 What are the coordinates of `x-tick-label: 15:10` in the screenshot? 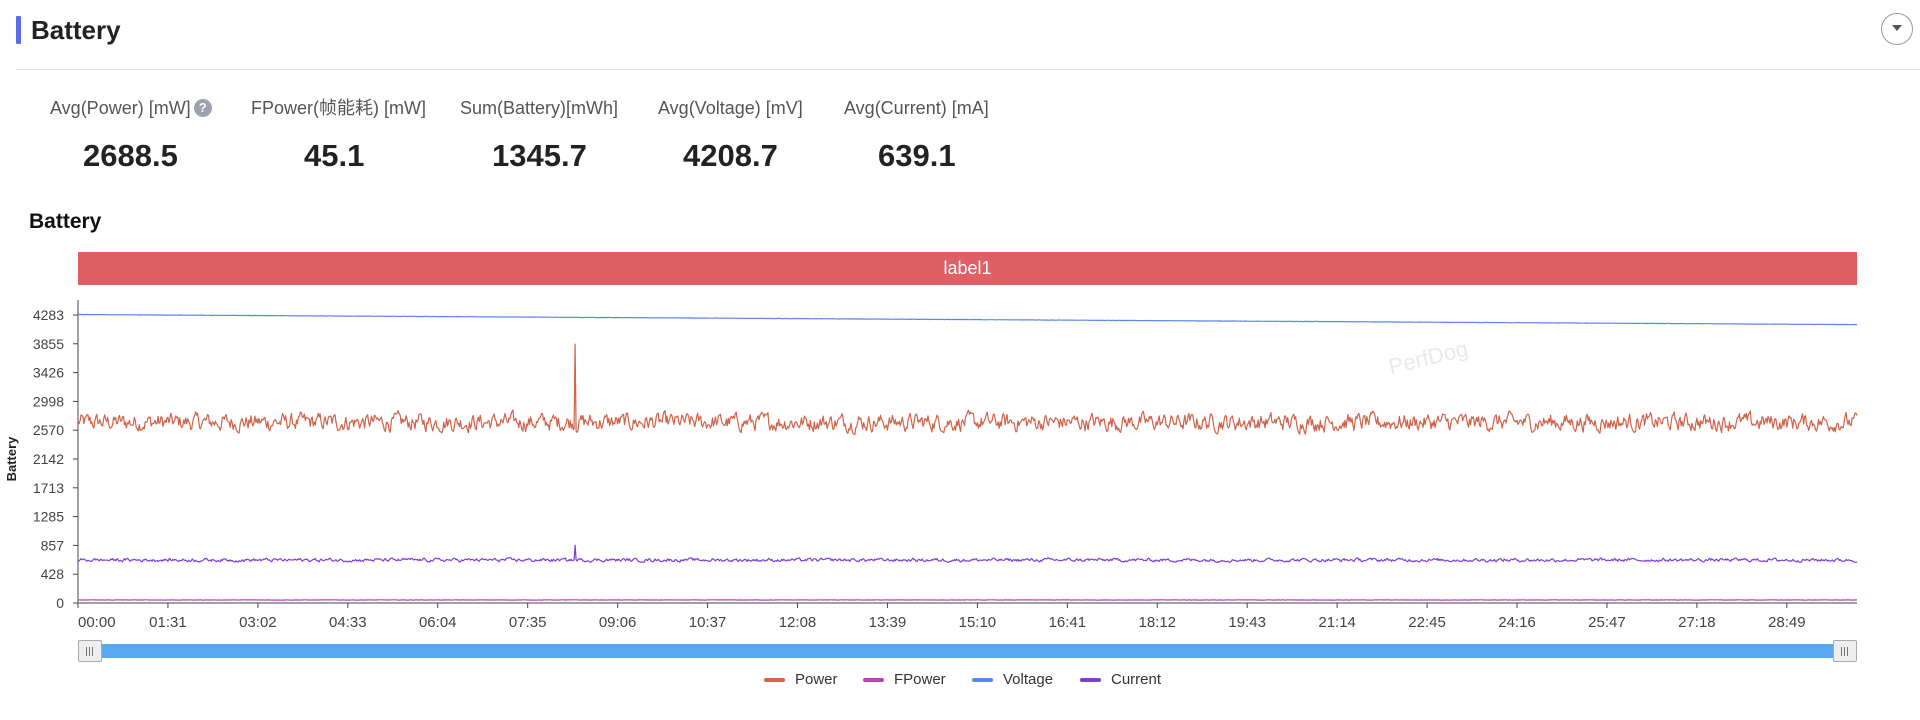 It's located at (978, 622).